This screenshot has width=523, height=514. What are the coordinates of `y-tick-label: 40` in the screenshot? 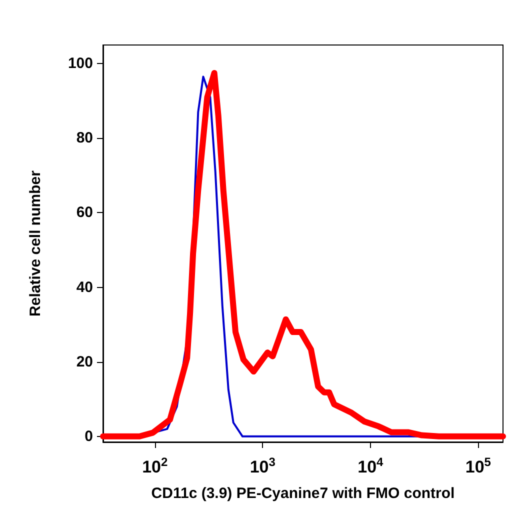 It's located at (84, 287).